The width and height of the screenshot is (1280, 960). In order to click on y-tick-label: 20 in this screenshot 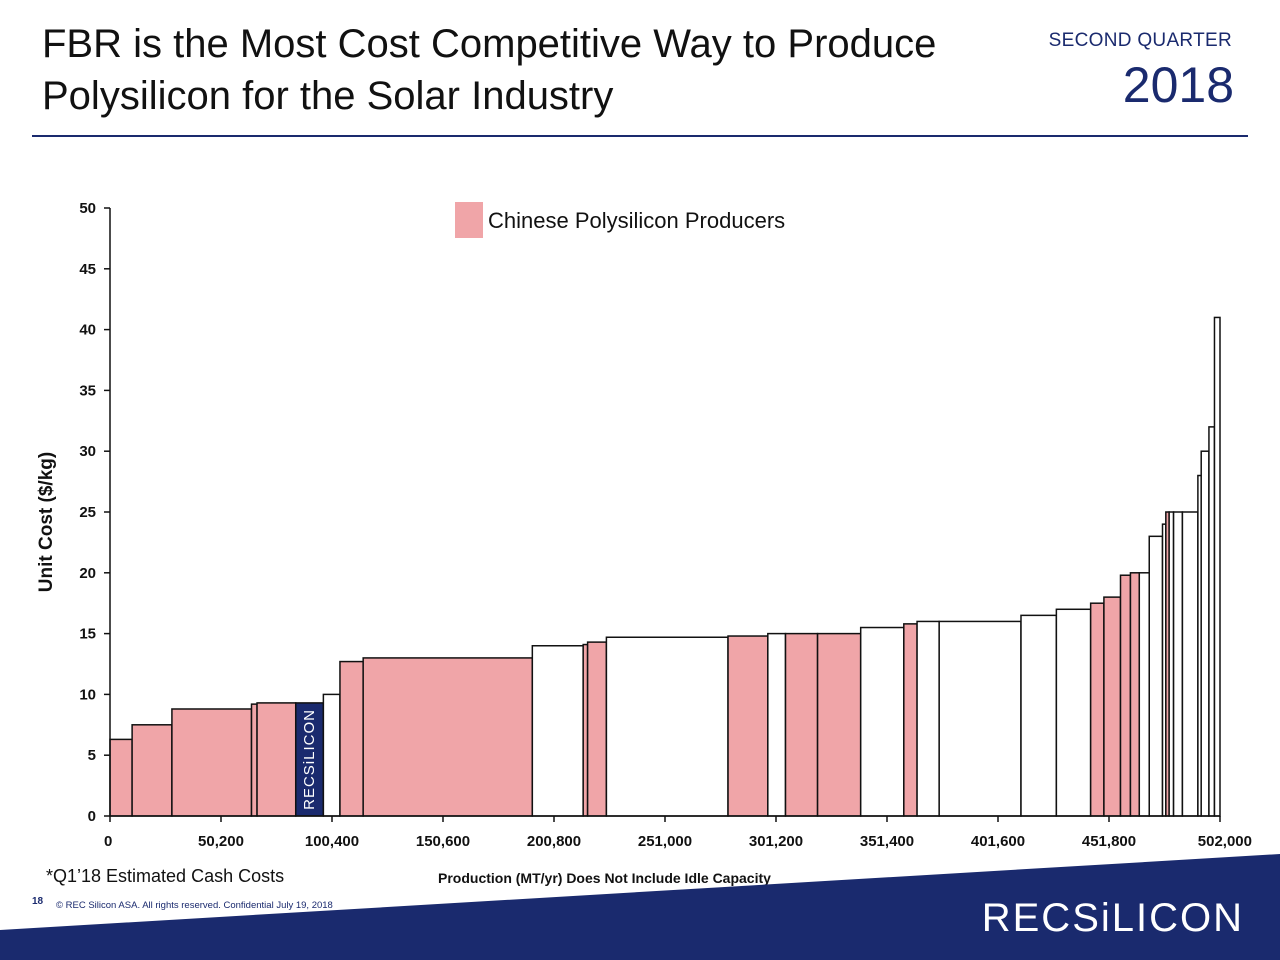, I will do `click(87, 573)`.